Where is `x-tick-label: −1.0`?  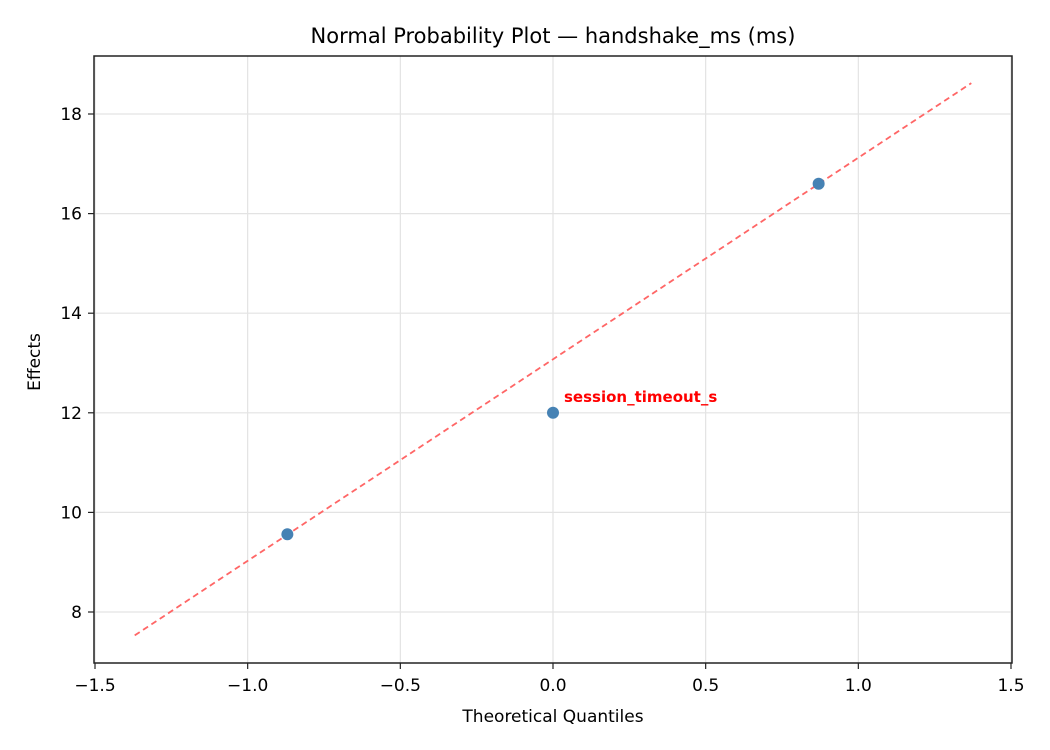 x-tick-label: −1.0 is located at coordinates (247, 686).